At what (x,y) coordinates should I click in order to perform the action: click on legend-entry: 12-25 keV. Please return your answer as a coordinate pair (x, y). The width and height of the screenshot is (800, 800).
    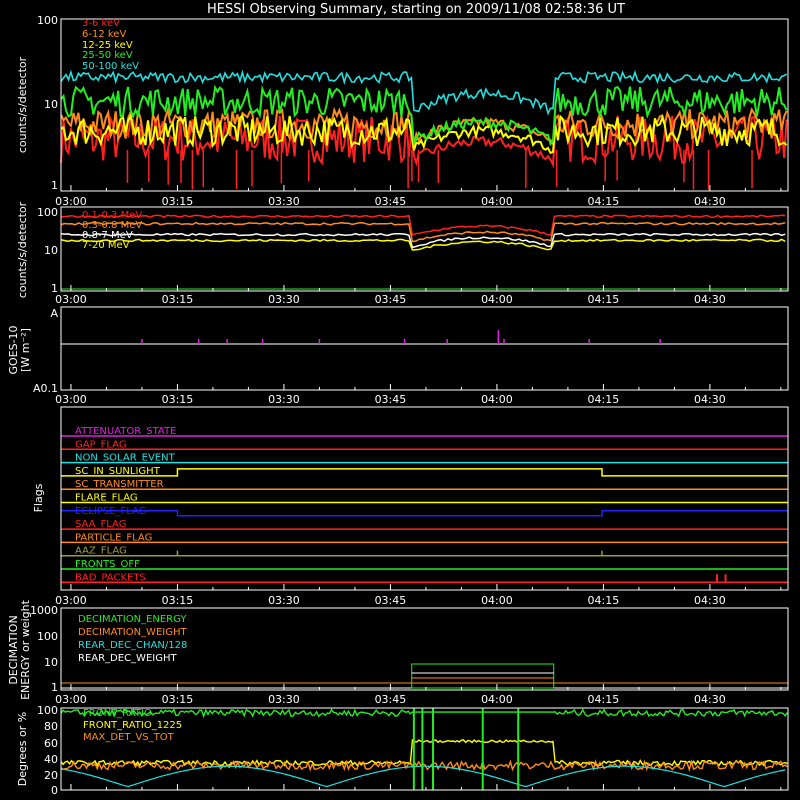
    Looking at the image, I should click on (107, 45).